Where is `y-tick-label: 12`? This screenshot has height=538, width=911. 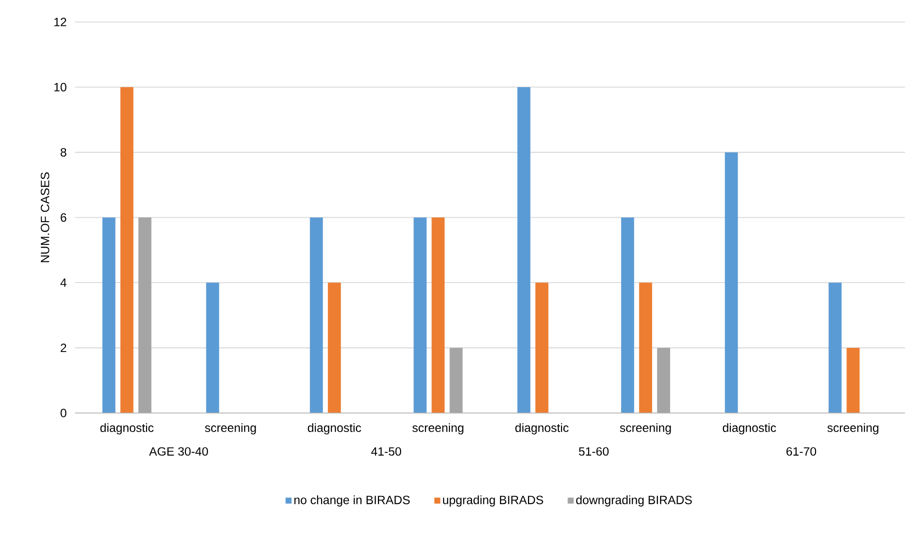
y-tick-label: 12 is located at coordinates (60, 22).